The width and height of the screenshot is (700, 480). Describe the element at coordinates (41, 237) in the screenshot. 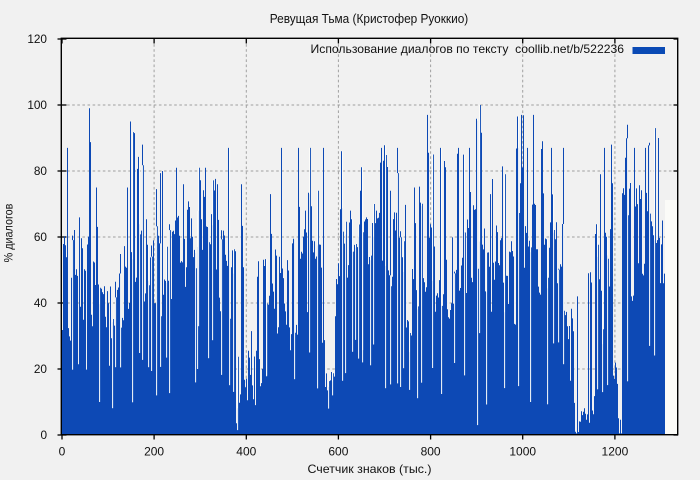

I see `svg-text: 60` at that location.